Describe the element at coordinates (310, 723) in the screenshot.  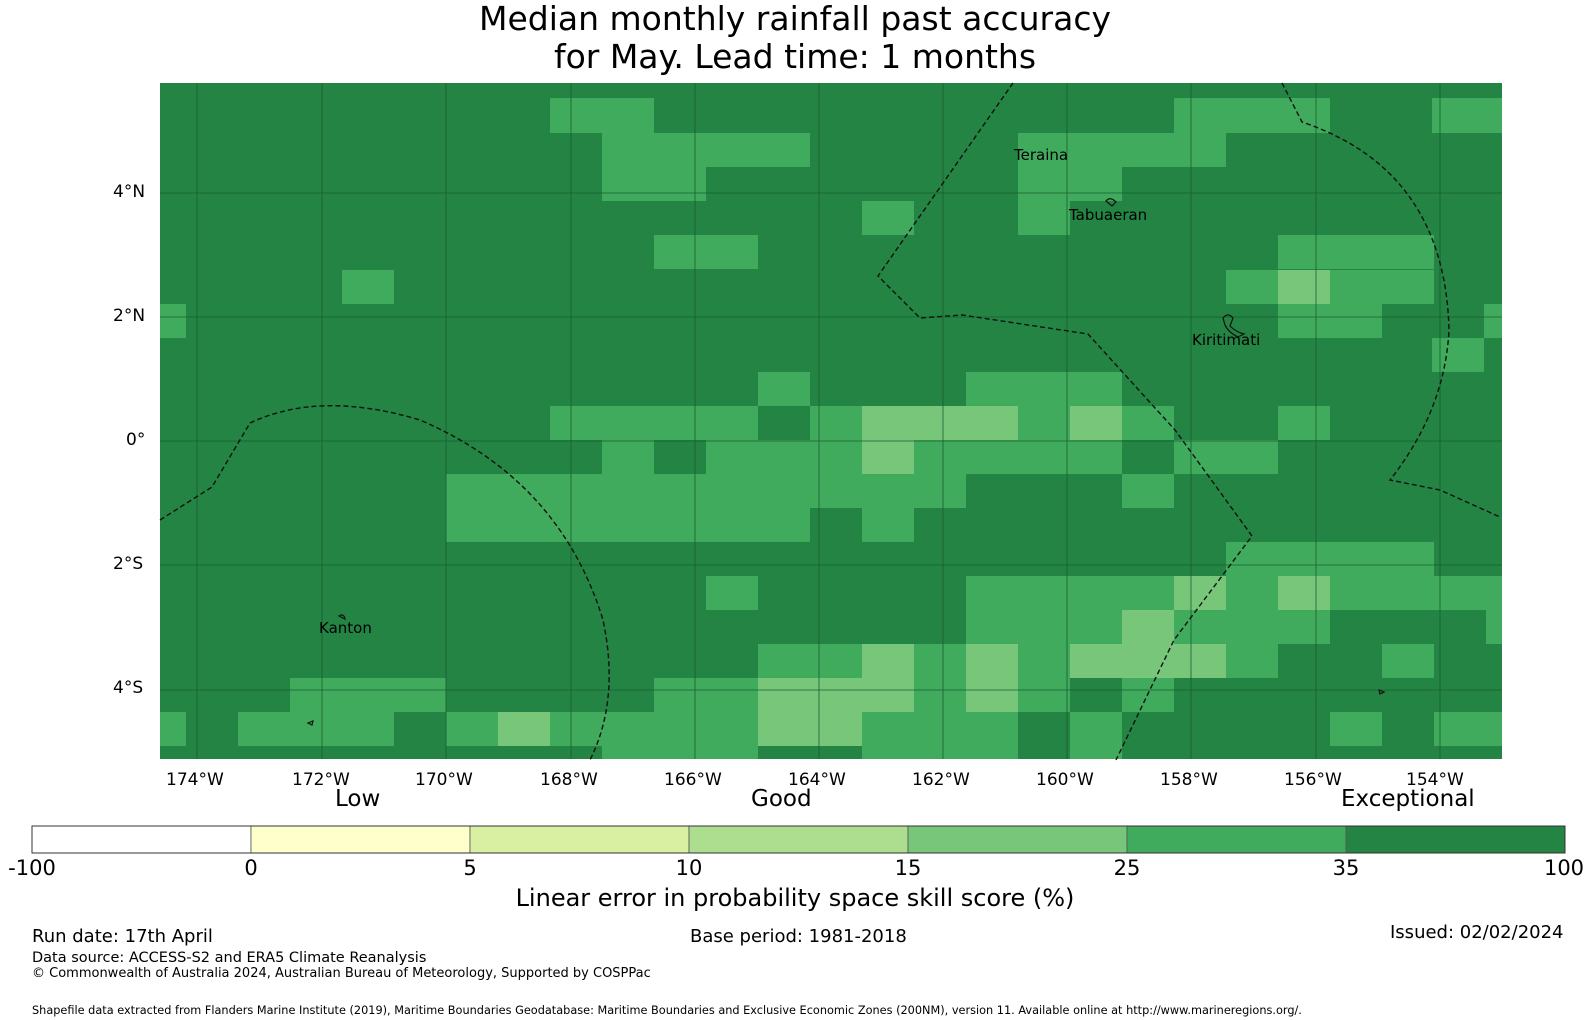
I see `islet` at that location.